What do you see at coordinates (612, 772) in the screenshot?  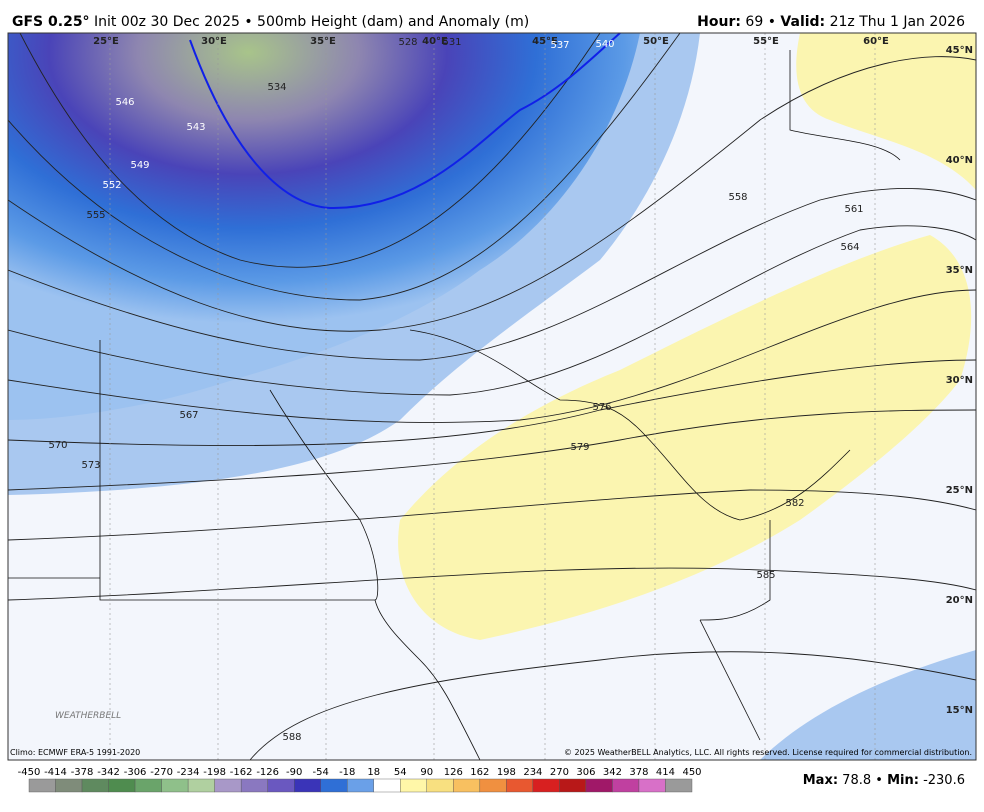 I see `colorbar-label: 342` at bounding box center [612, 772].